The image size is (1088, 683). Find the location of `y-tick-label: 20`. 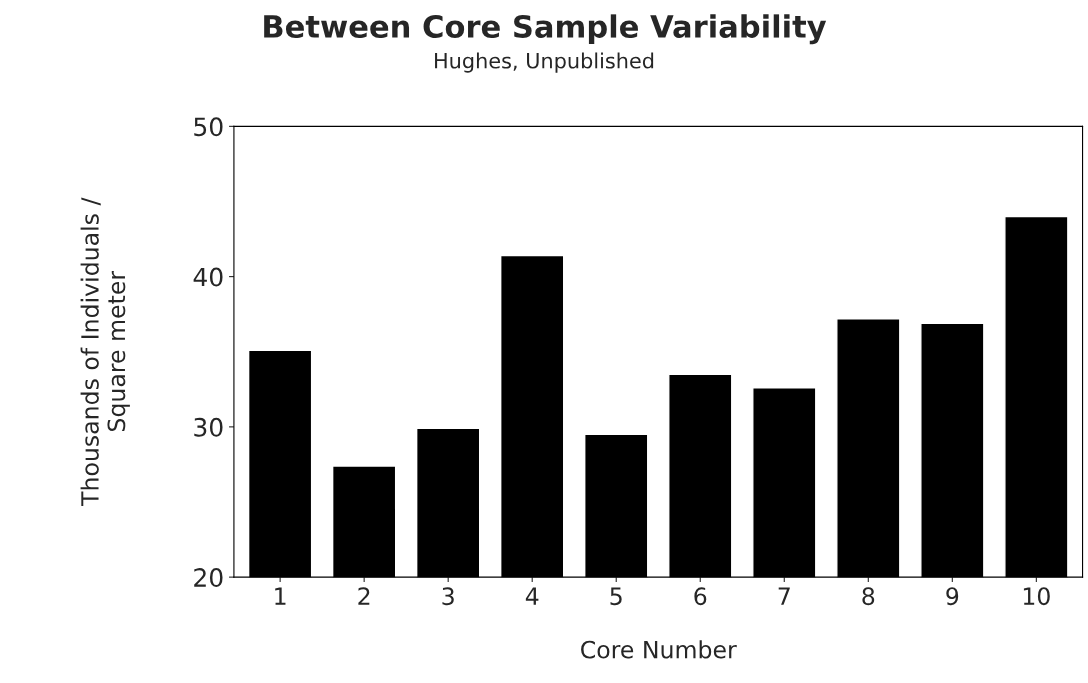

y-tick-label: 20 is located at coordinates (208, 577).